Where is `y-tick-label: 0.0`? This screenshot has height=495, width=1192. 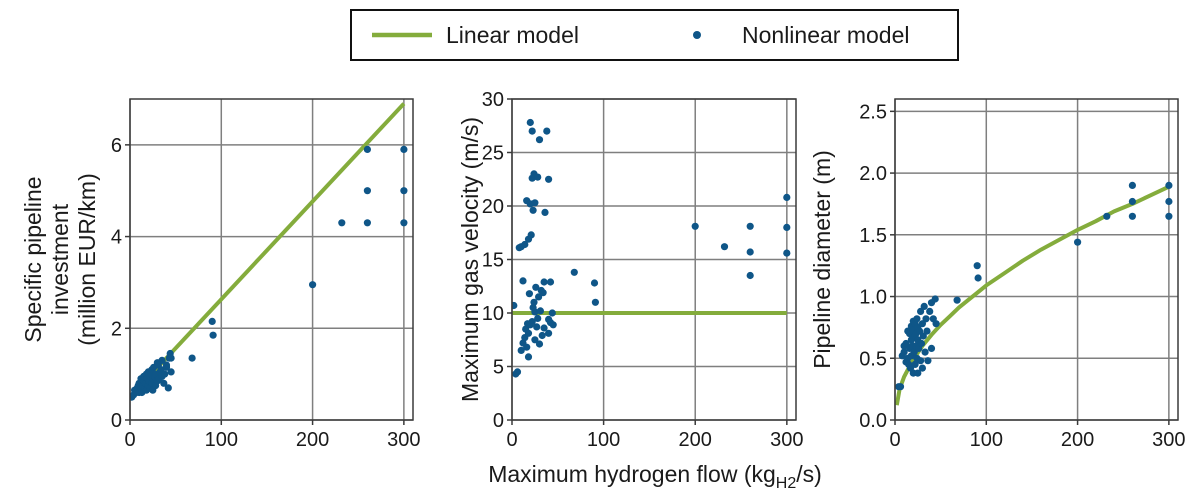
y-tick-label: 0.0 is located at coordinates (873, 421).